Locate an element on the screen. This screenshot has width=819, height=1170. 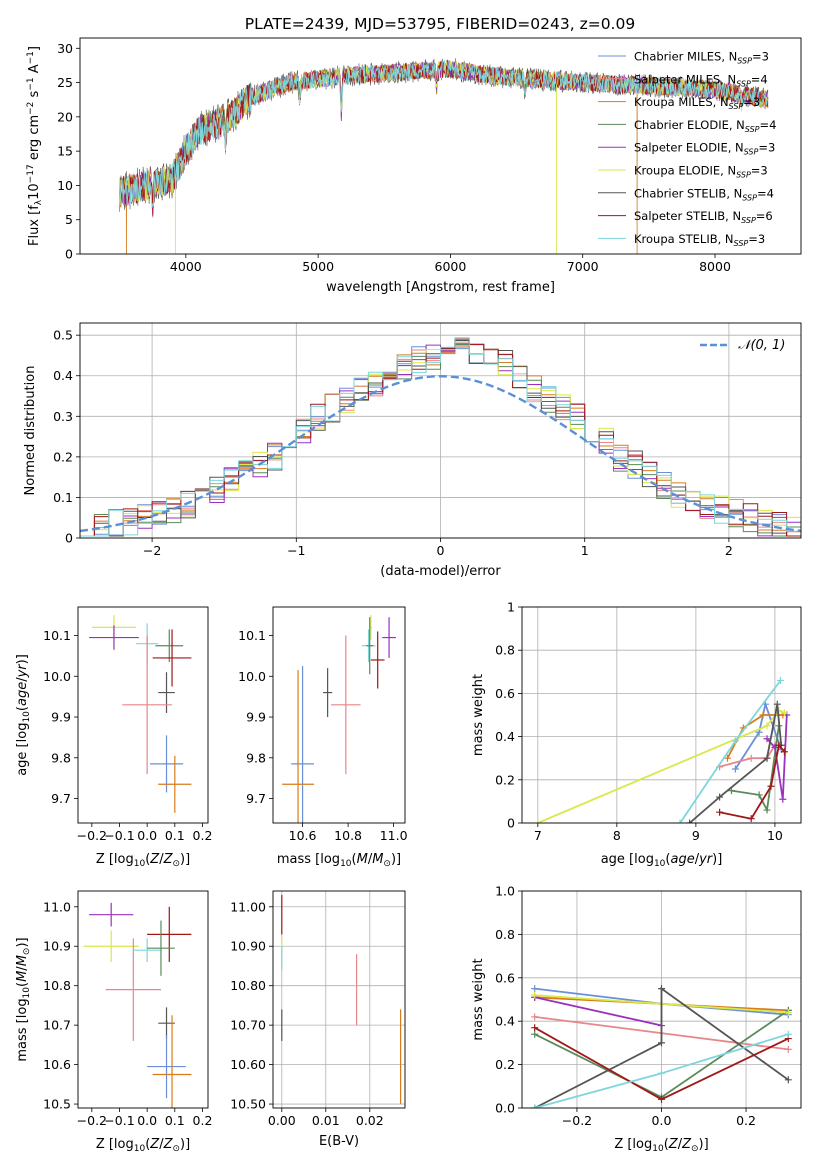
x-tick-label: 5000 is located at coordinates (318, 266).